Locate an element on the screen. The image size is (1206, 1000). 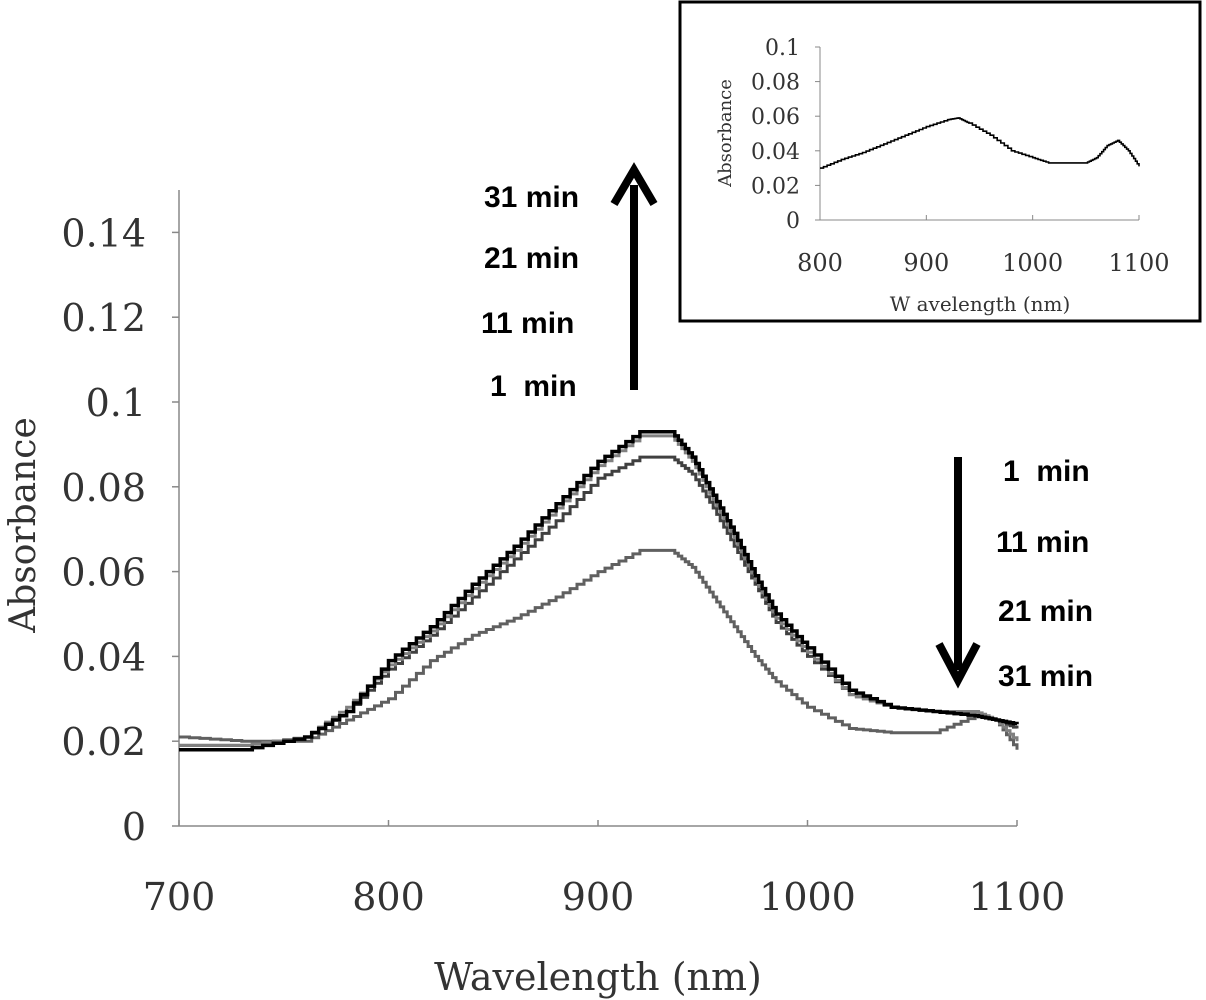
main-x-tick-label: 1100 is located at coordinates (1017, 897).